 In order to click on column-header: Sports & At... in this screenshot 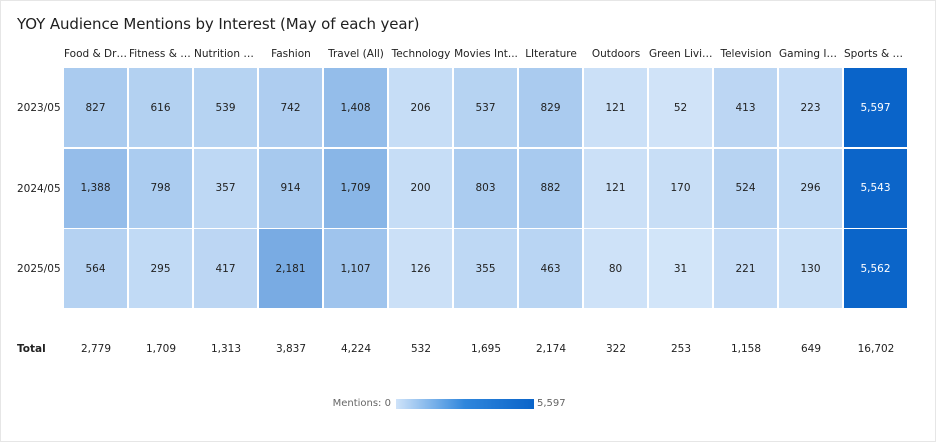, I will do `click(876, 54)`.